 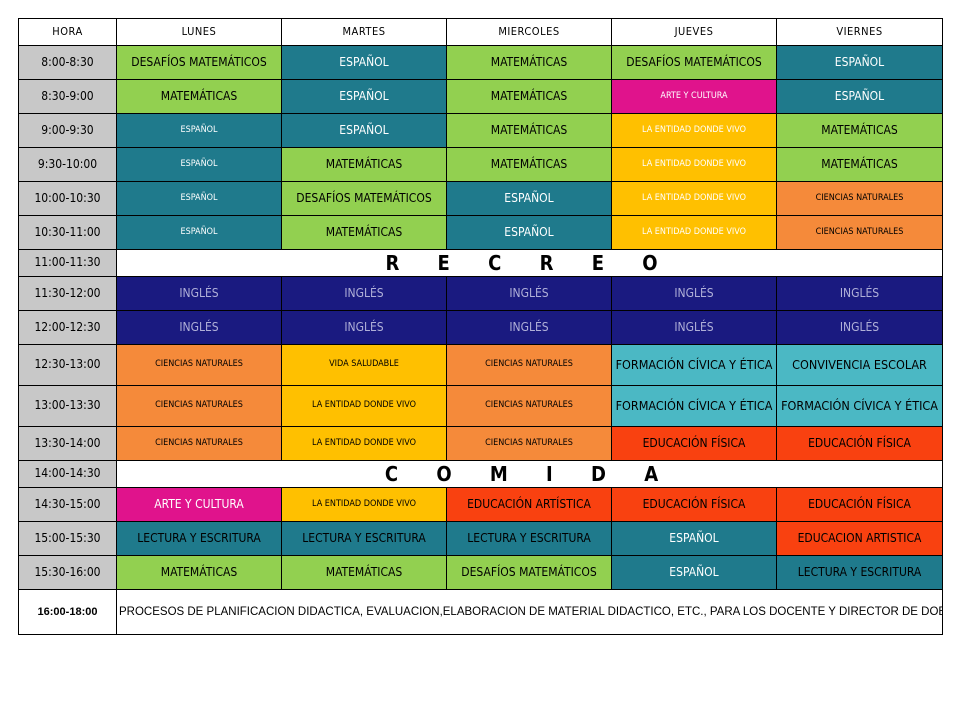 I want to click on break-label: C O M I D A, so click(x=529, y=474).